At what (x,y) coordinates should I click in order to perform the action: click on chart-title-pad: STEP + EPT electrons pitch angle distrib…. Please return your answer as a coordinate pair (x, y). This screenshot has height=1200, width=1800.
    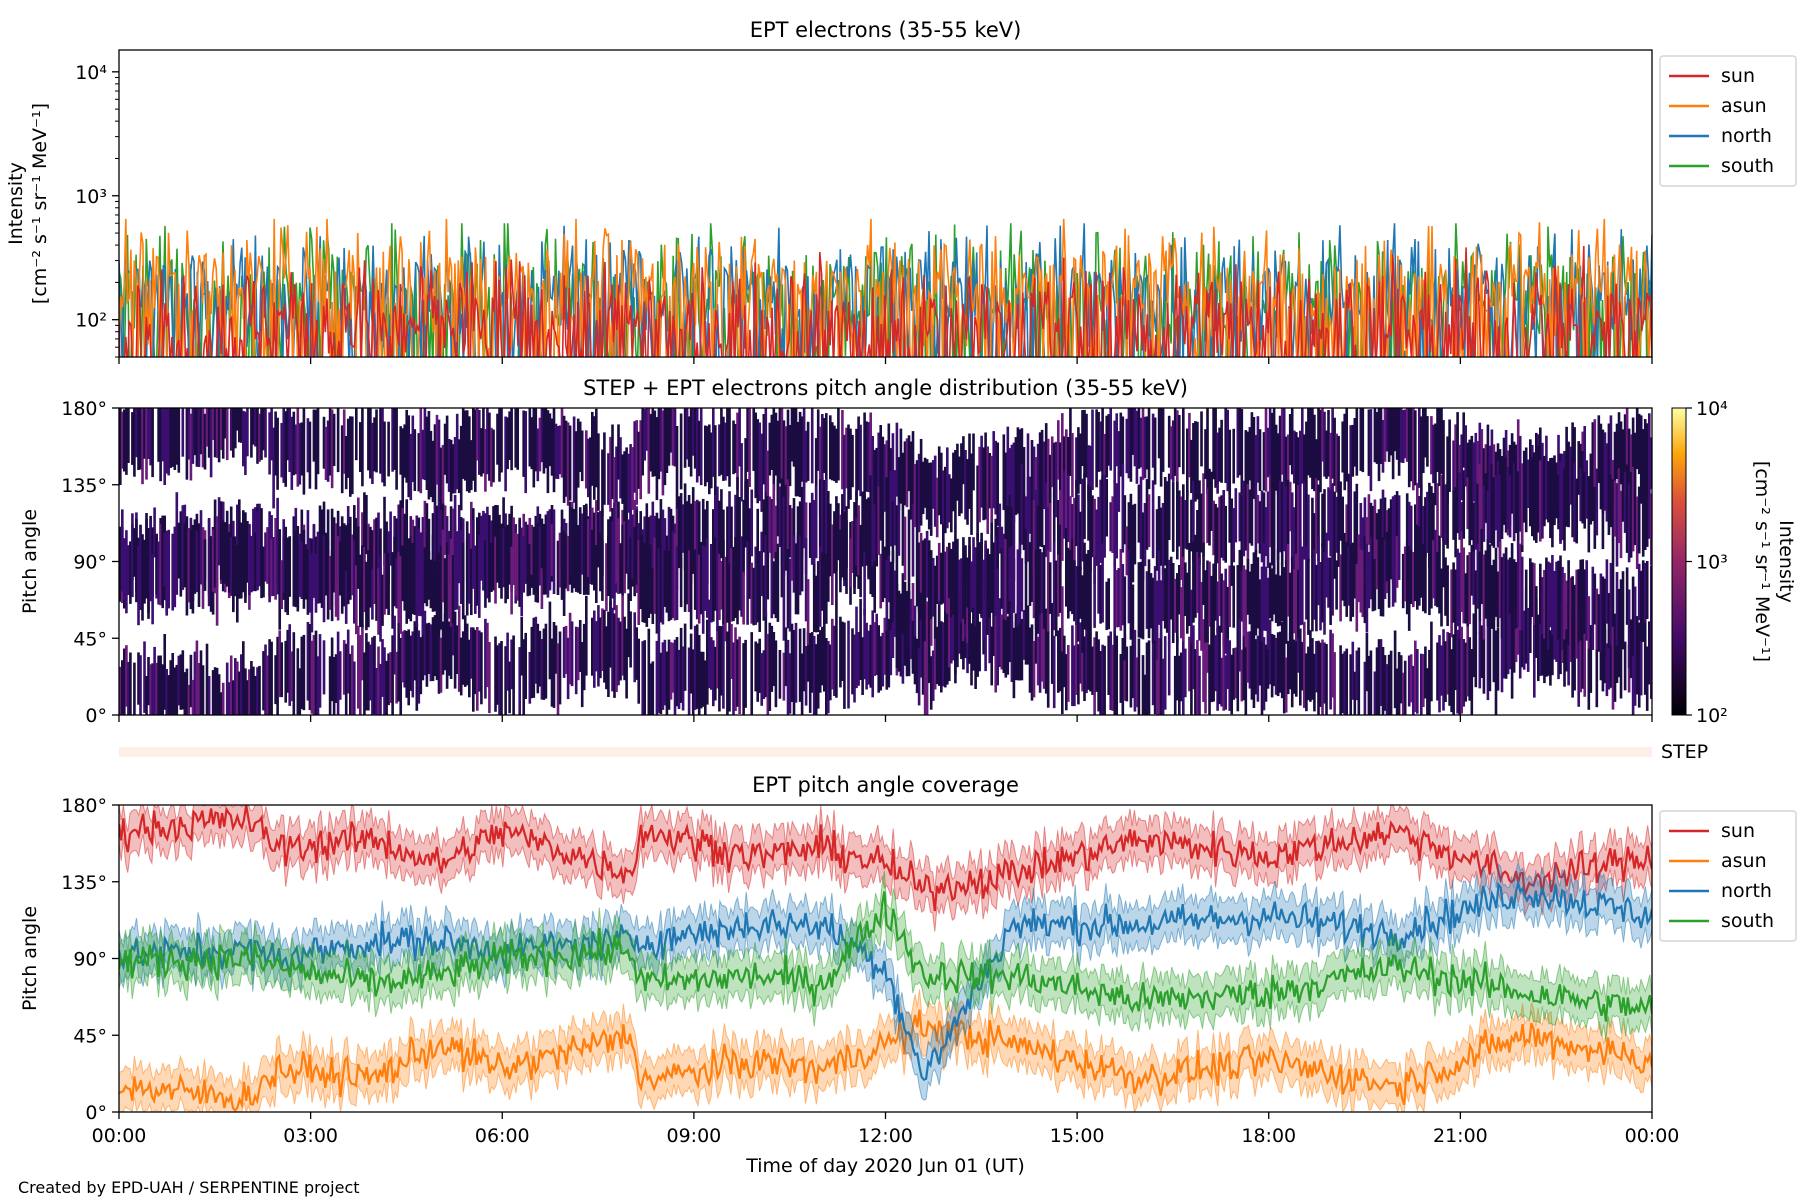
    Looking at the image, I should click on (885, 388).